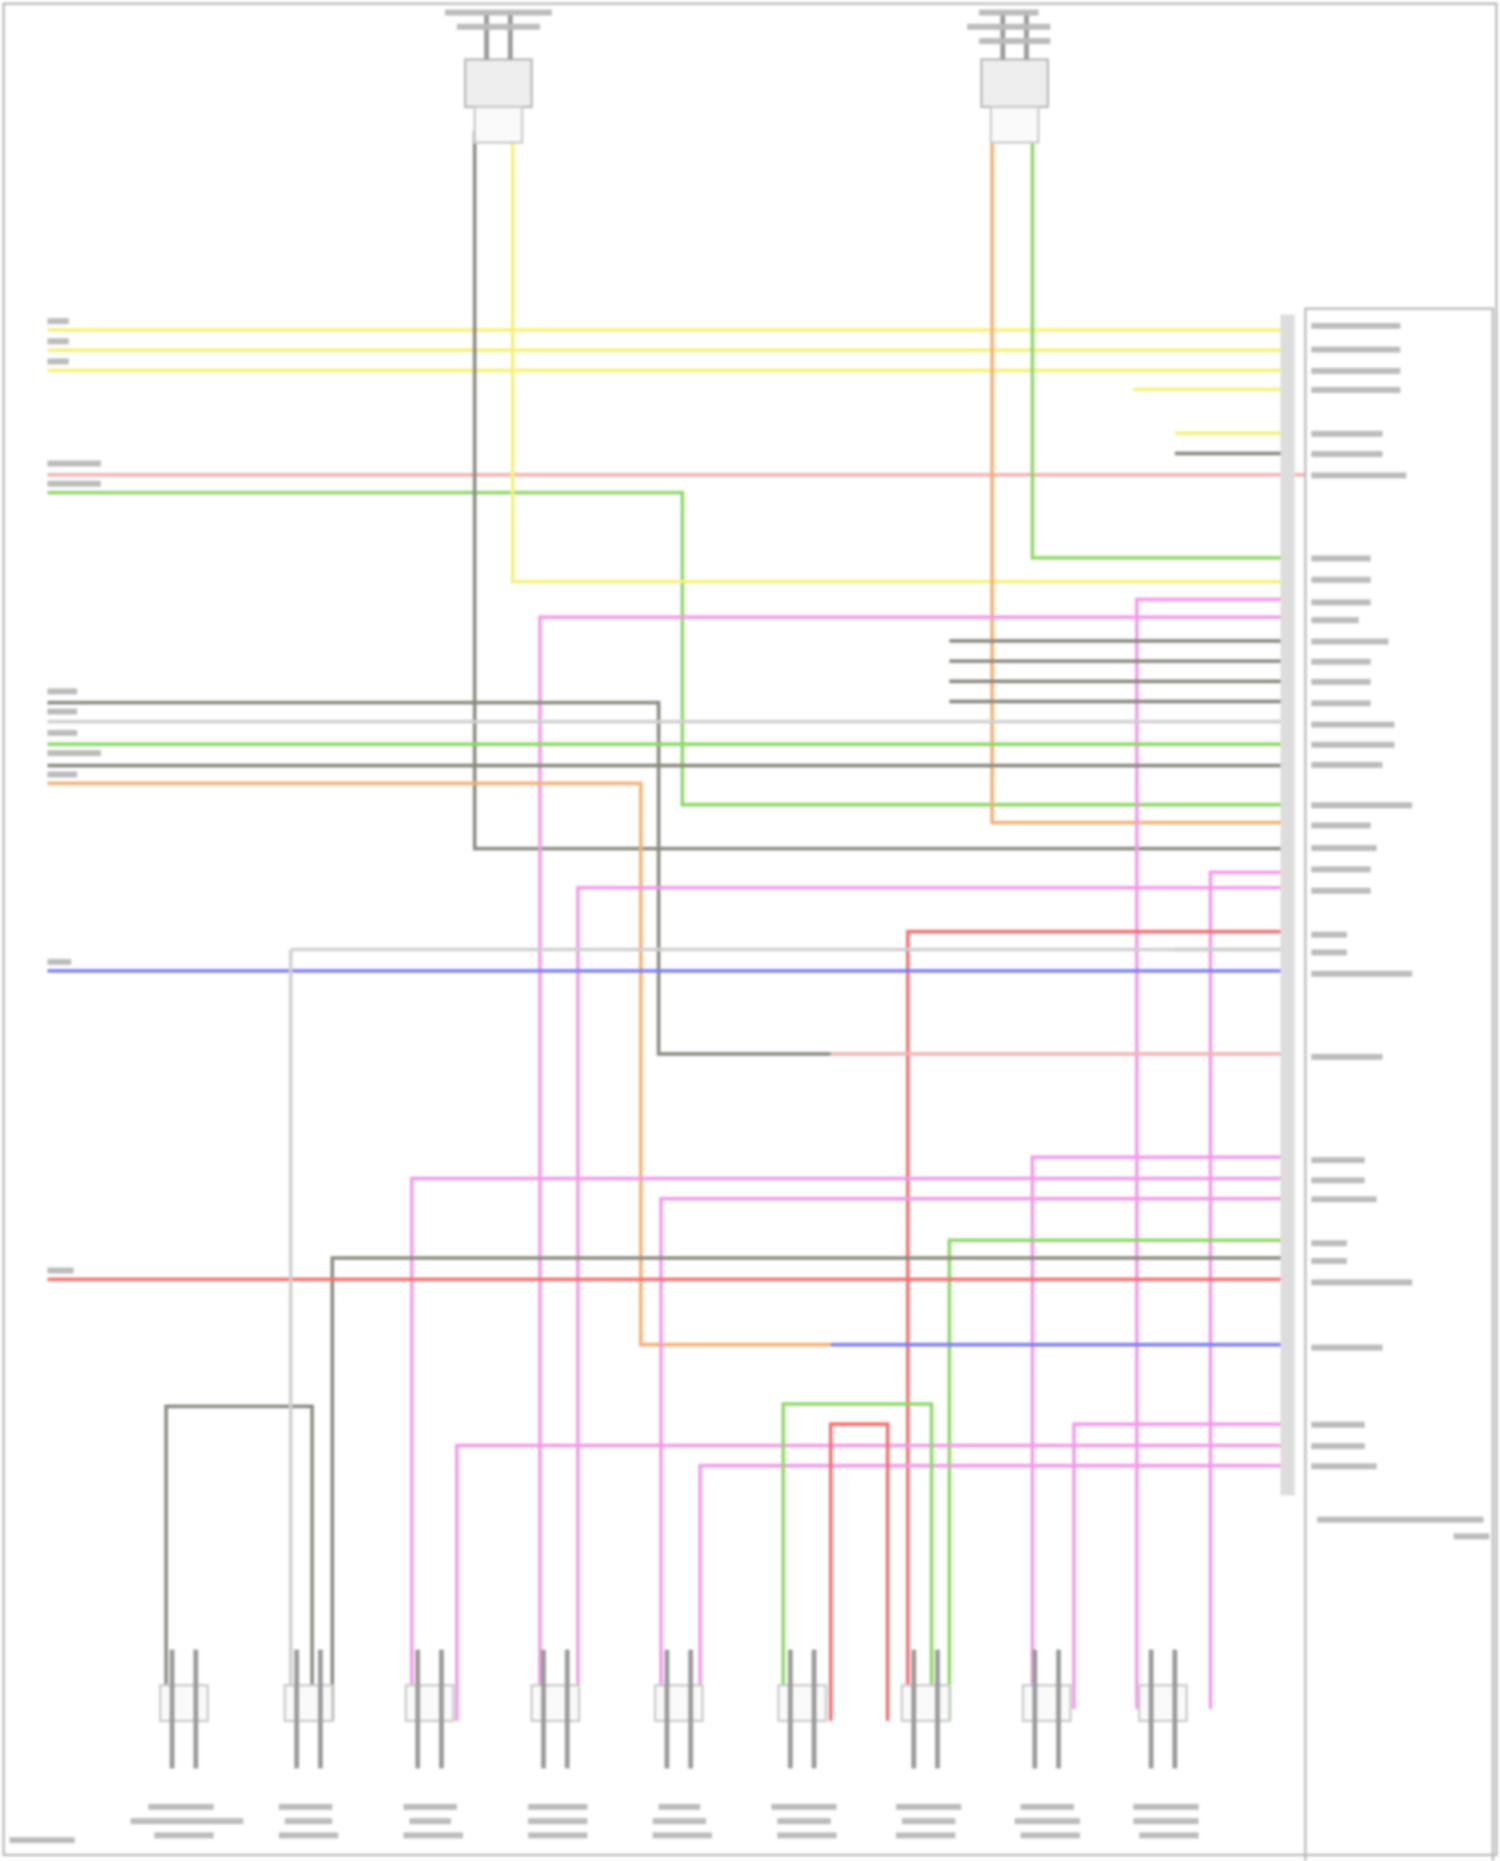  I want to click on wire-red, so click(1097, 1325).